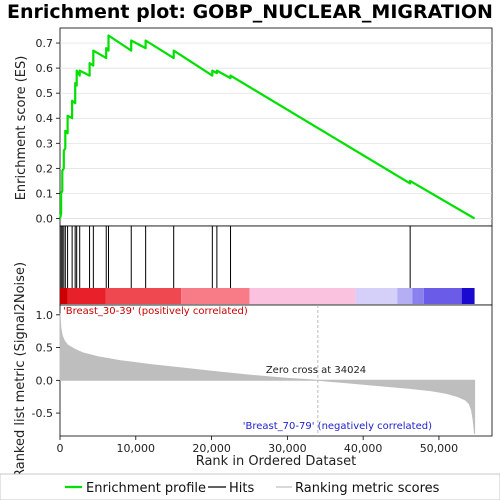 The image size is (500, 500). What do you see at coordinates (45, 218) in the screenshot?
I see `es-tick-label: 0.0` at bounding box center [45, 218].